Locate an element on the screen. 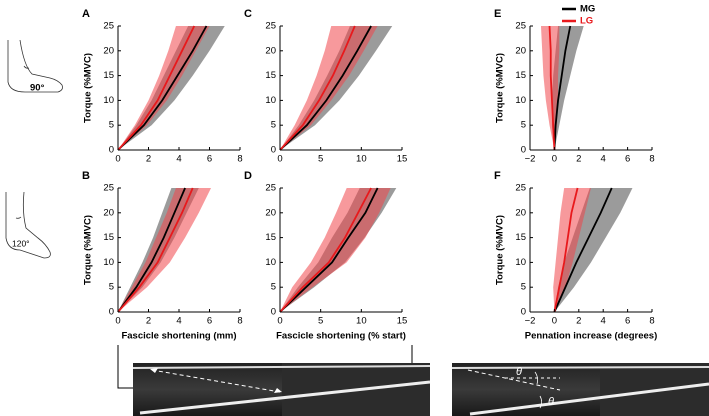 Image resolution: width=709 pixels, height=416 pixels. x-axis-label: Fascicle shortening (% start) is located at coordinates (341, 336).